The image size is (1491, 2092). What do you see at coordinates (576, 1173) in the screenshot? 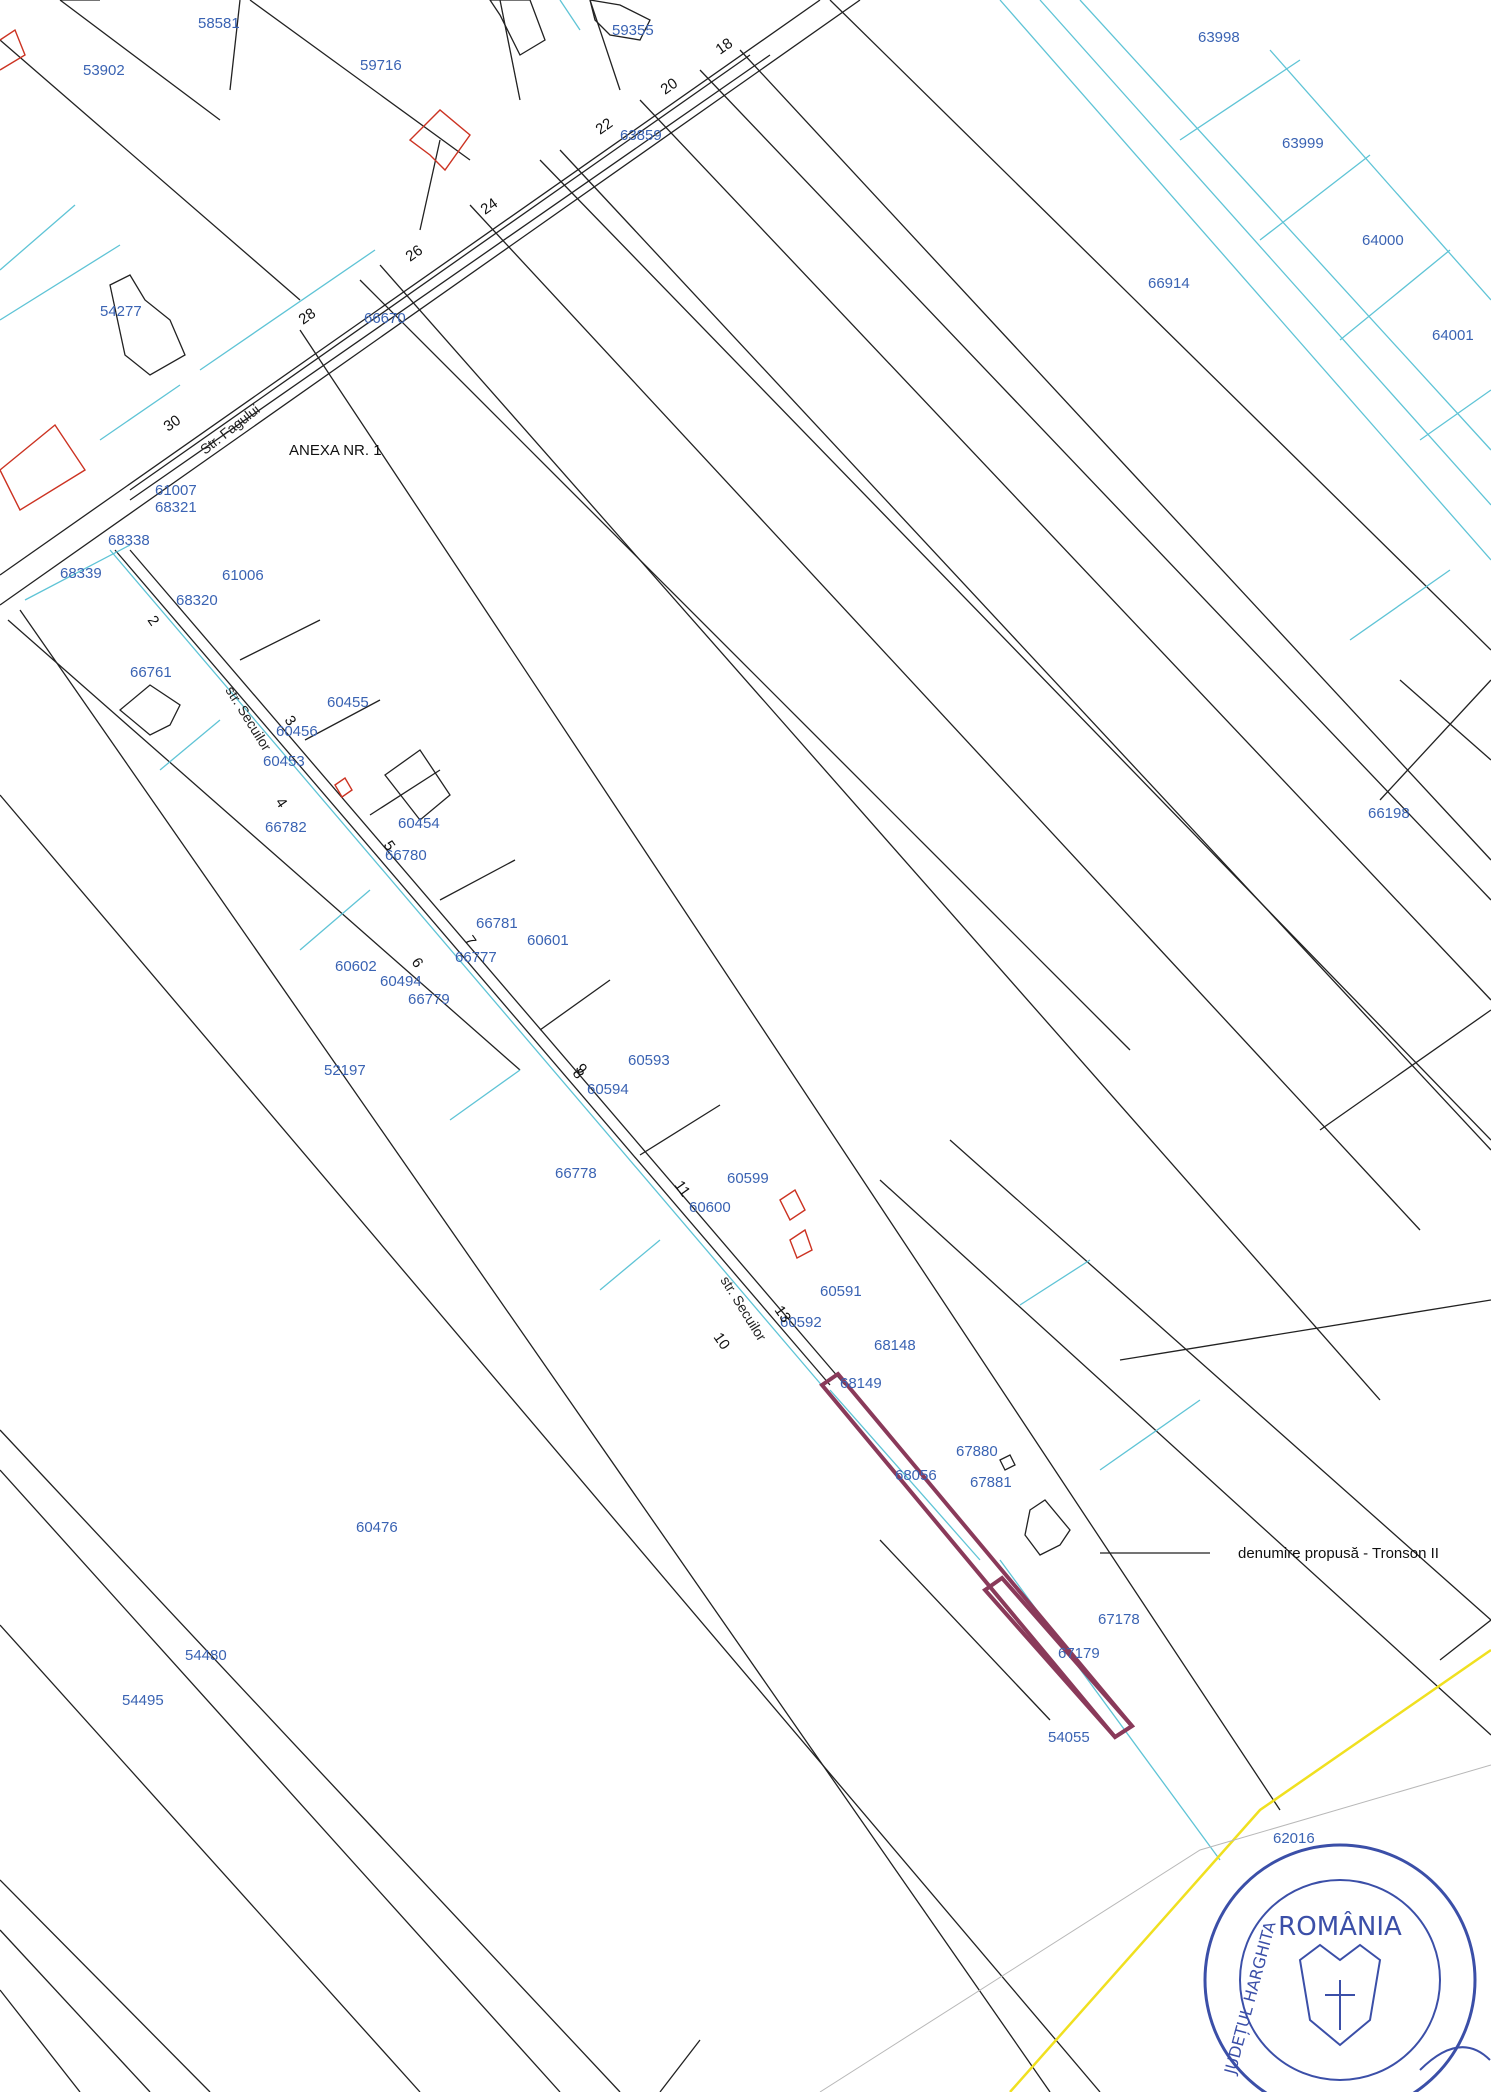
I see `parcel-number: 66778` at bounding box center [576, 1173].